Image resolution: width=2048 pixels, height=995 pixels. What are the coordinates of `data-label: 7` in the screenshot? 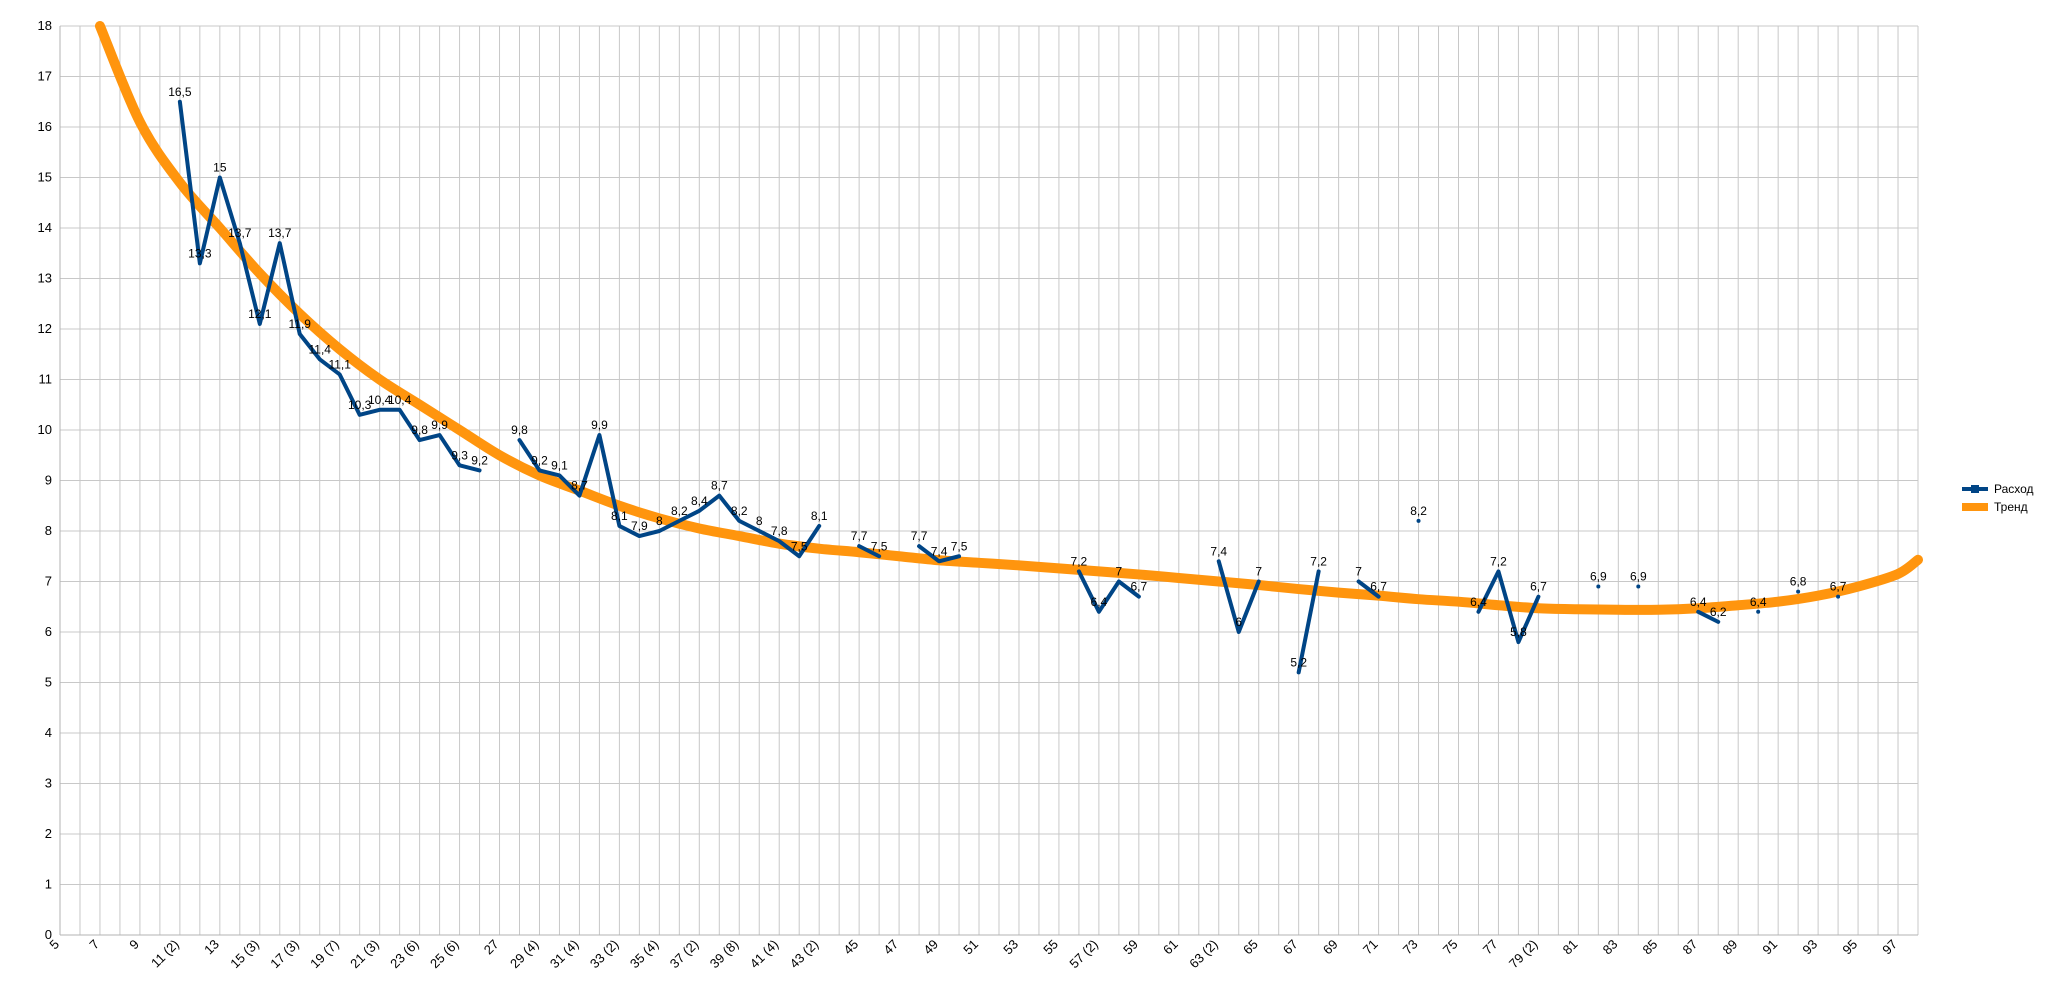 It's located at (1358, 572).